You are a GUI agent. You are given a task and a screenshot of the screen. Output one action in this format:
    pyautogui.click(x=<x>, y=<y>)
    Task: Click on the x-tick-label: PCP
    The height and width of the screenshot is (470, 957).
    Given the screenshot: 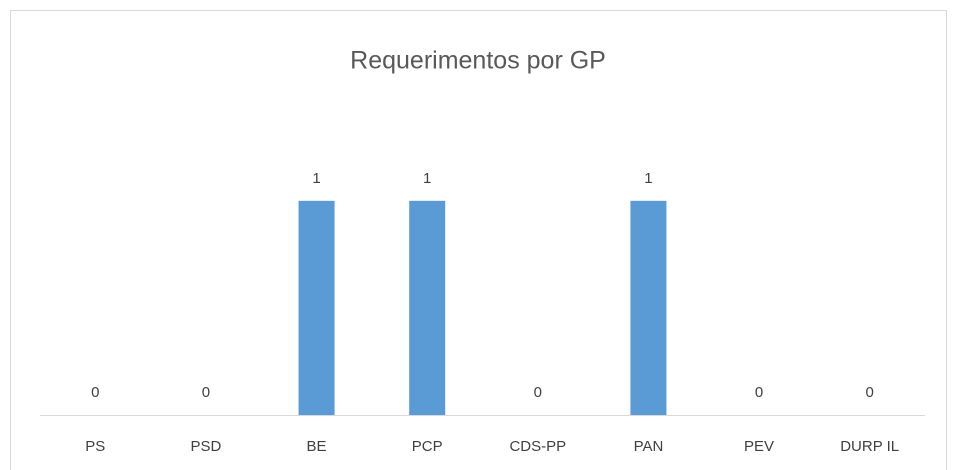 What is the action you would take?
    pyautogui.click(x=427, y=446)
    